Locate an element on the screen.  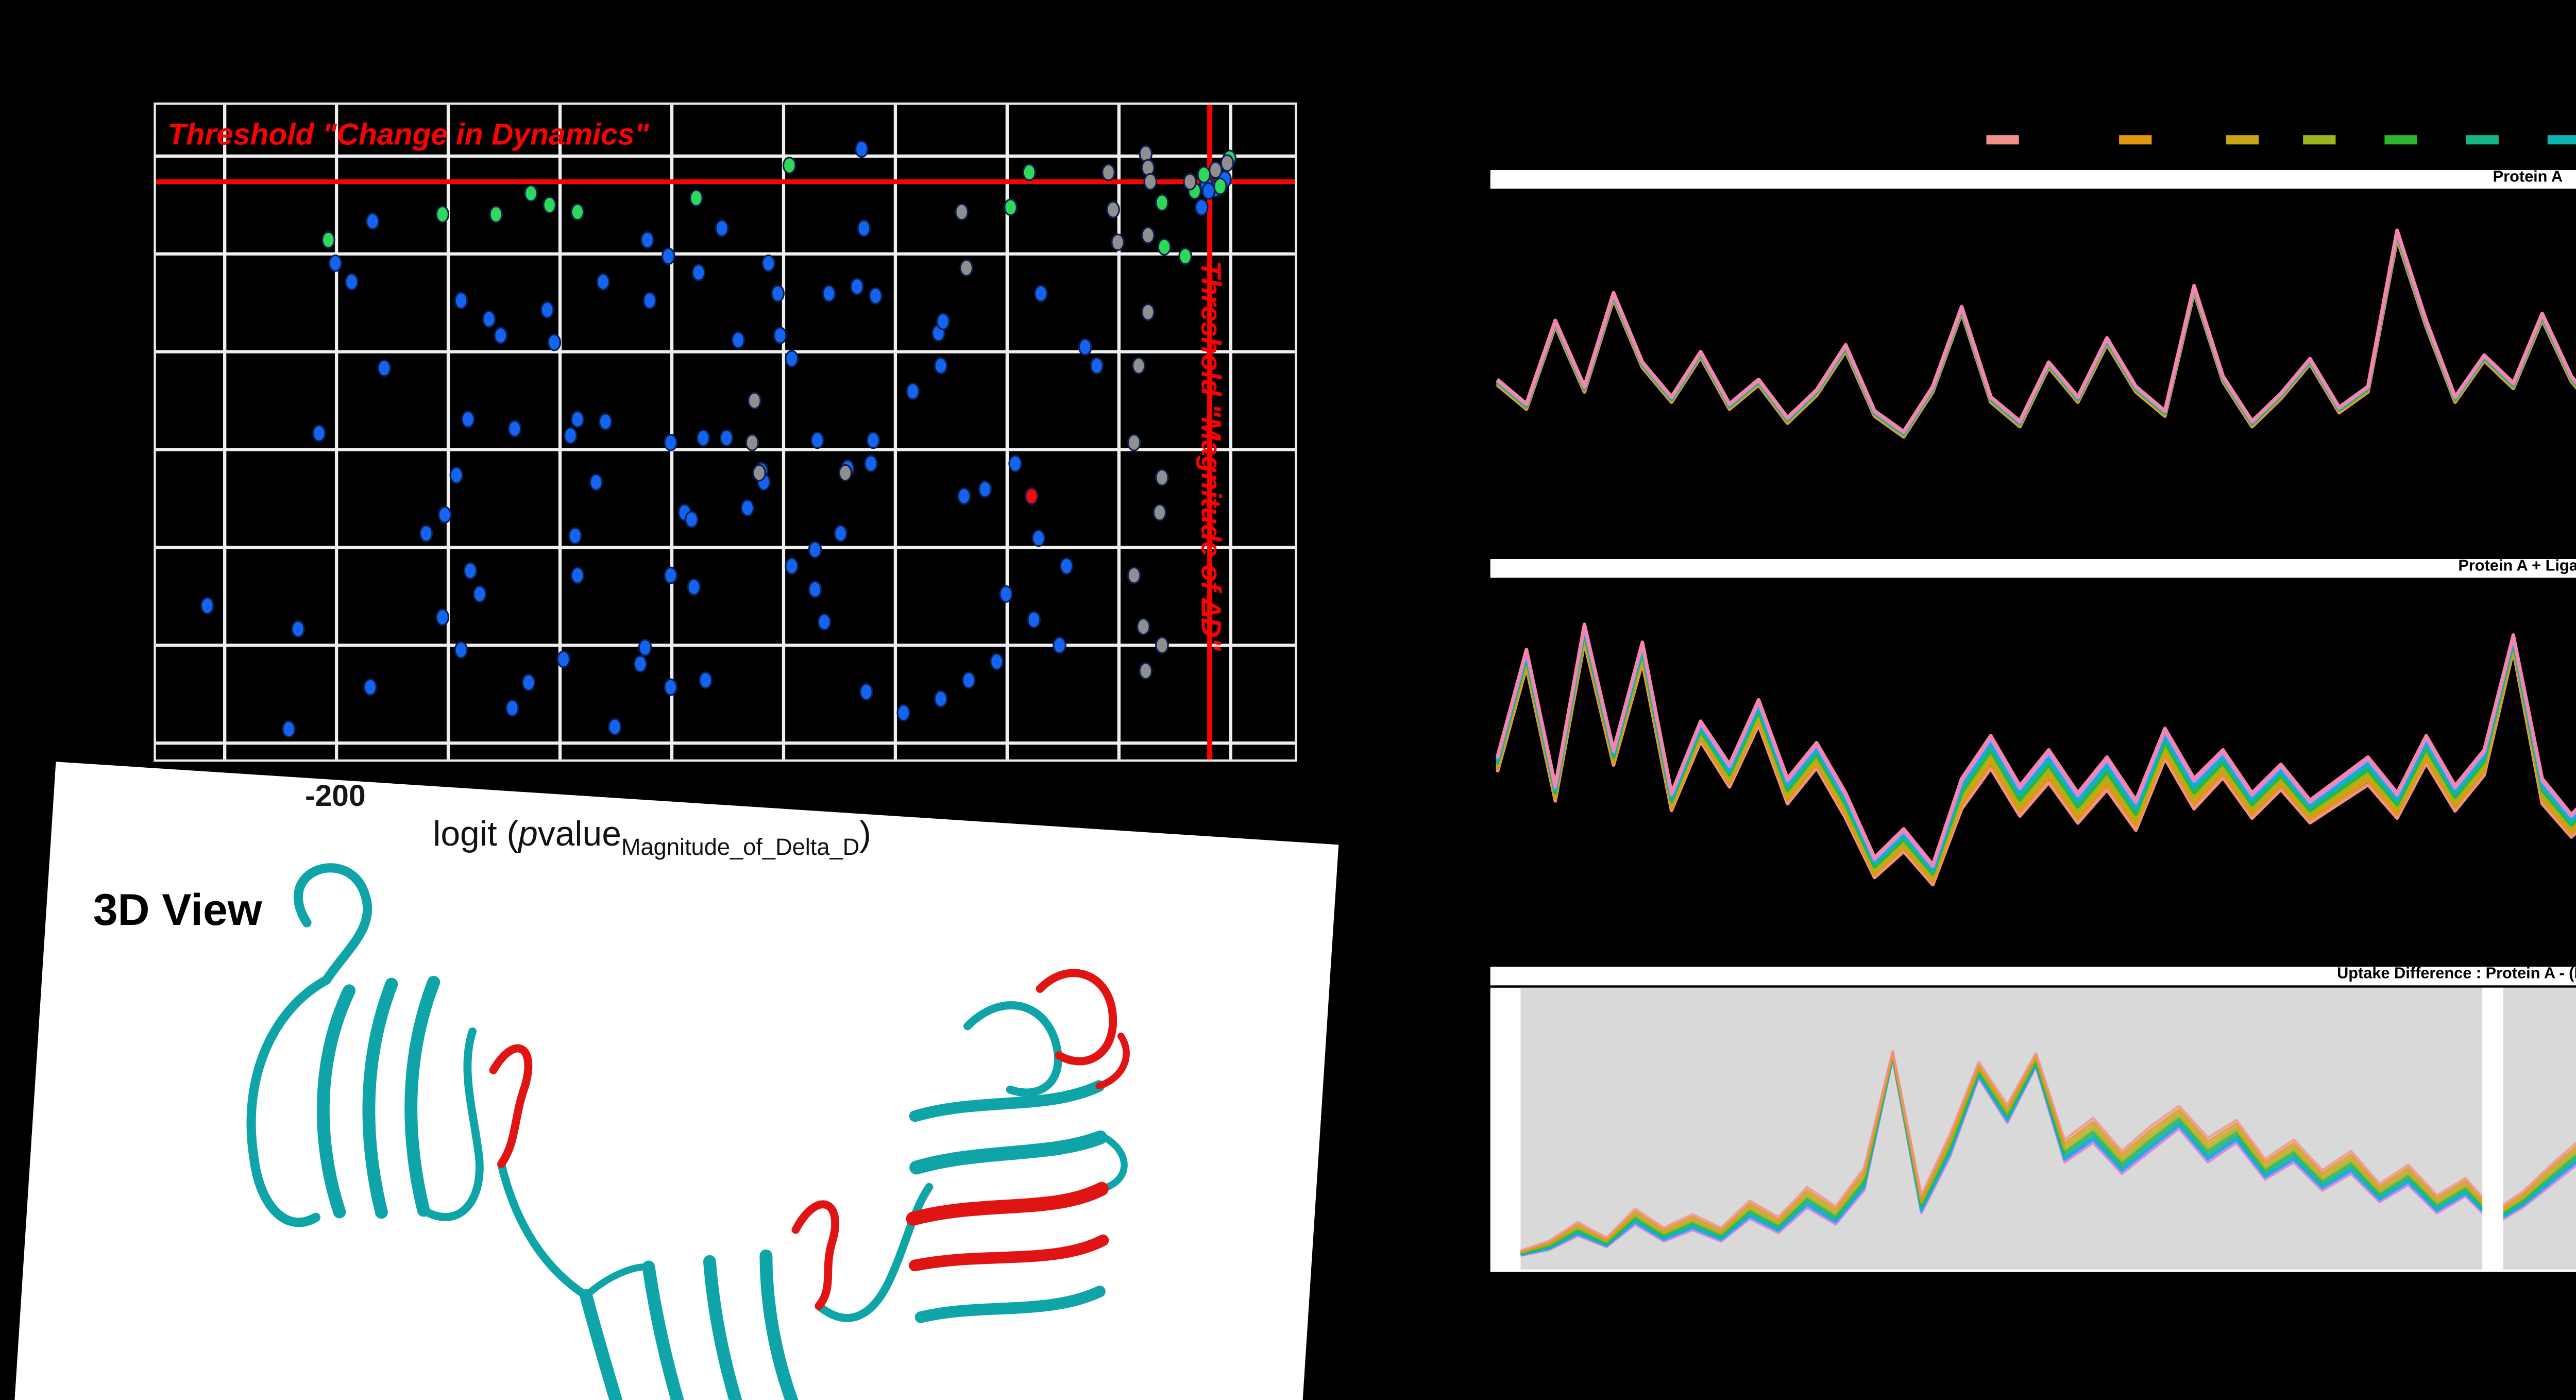
panel2-title: Protein A + Ligand is located at coordinates (2517, 566).